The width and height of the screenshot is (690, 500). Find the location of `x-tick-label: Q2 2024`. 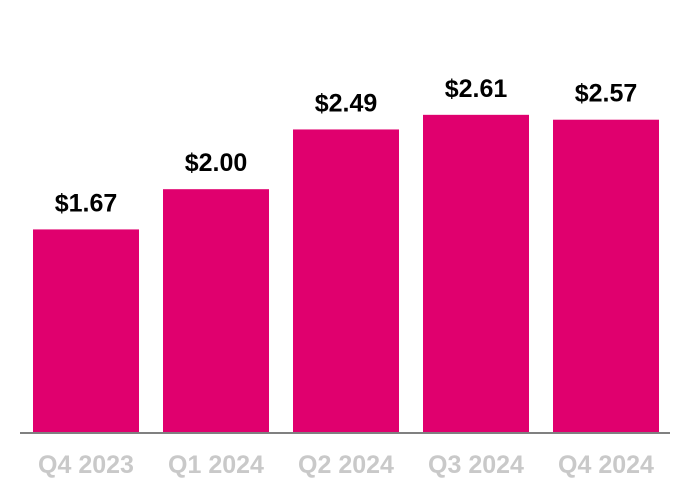

x-tick-label: Q2 2024 is located at coordinates (346, 465).